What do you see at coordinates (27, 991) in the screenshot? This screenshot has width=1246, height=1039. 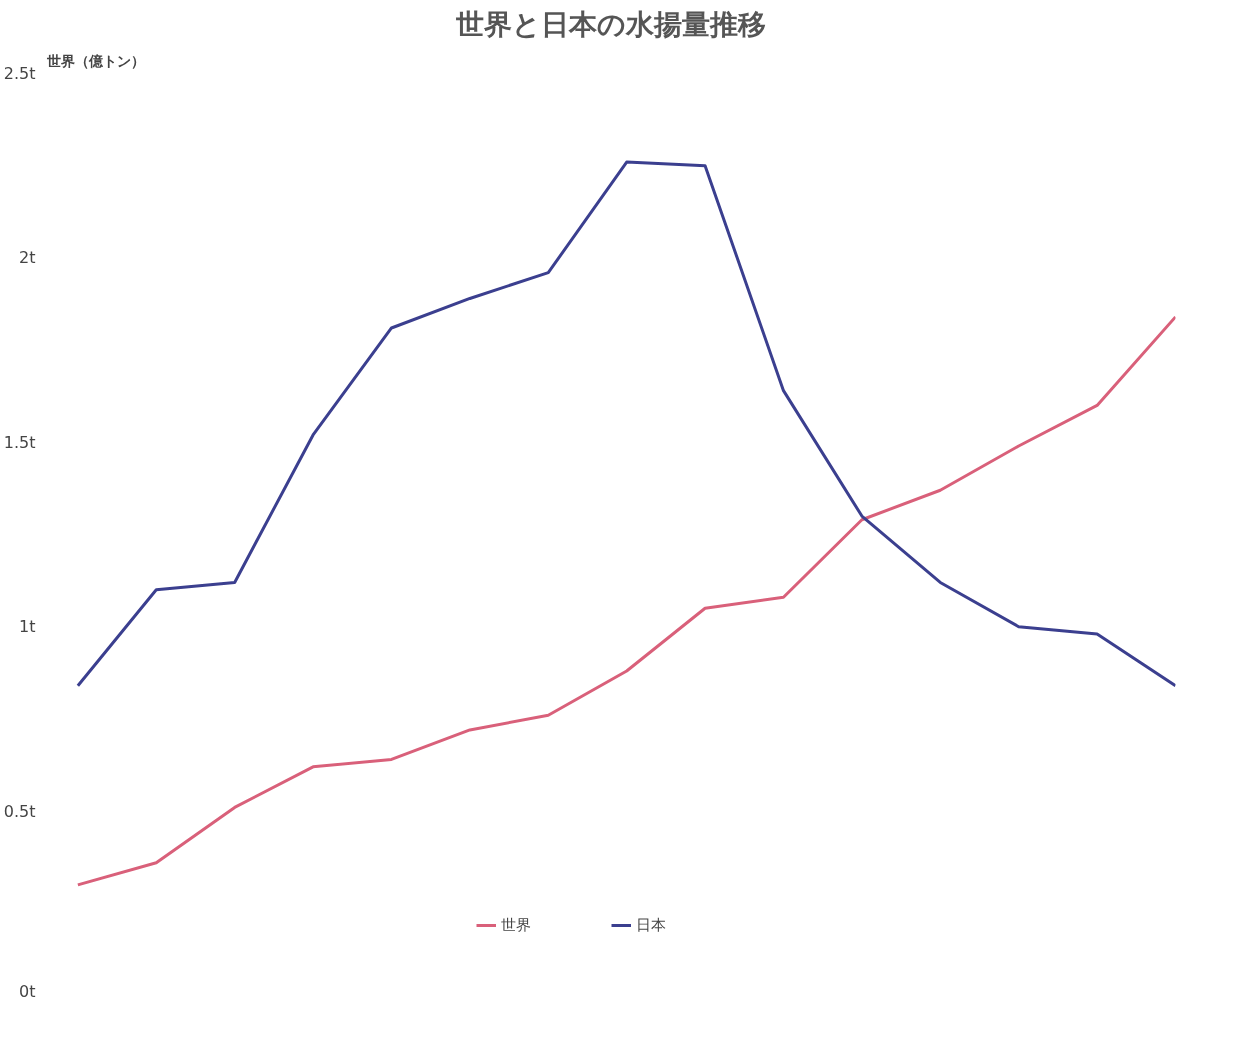 I see `y-tick-label: 0t` at bounding box center [27, 991].